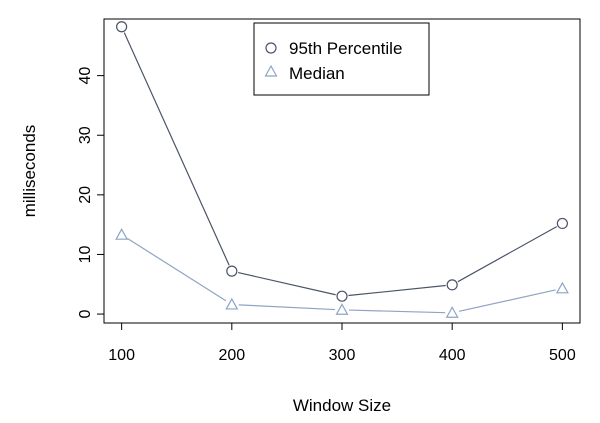 The width and height of the screenshot is (600, 423). Describe the element at coordinates (342, 355) in the screenshot. I see `x-tick-label-300: 300` at that location.